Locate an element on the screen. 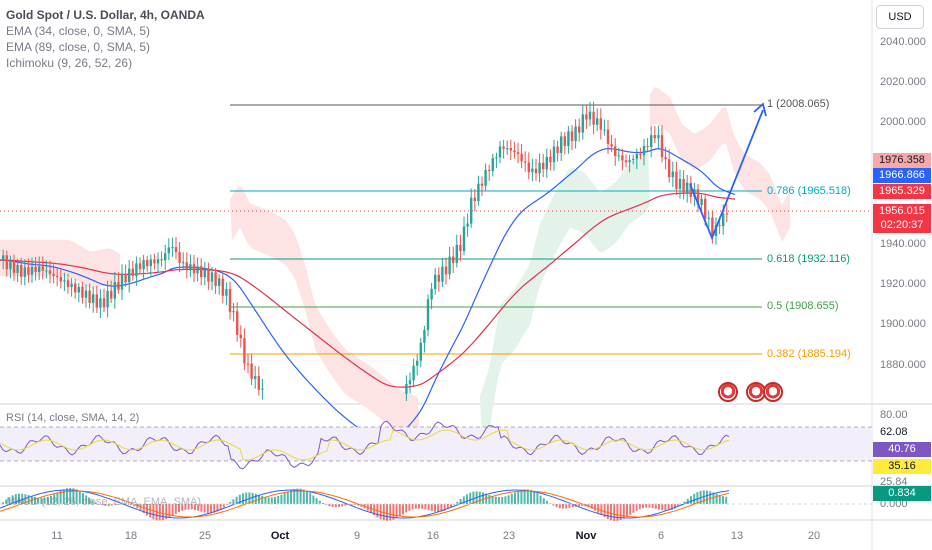  indicator-ema89-label: EMA (89, close, 0, SMA, 5) is located at coordinates (78, 47).